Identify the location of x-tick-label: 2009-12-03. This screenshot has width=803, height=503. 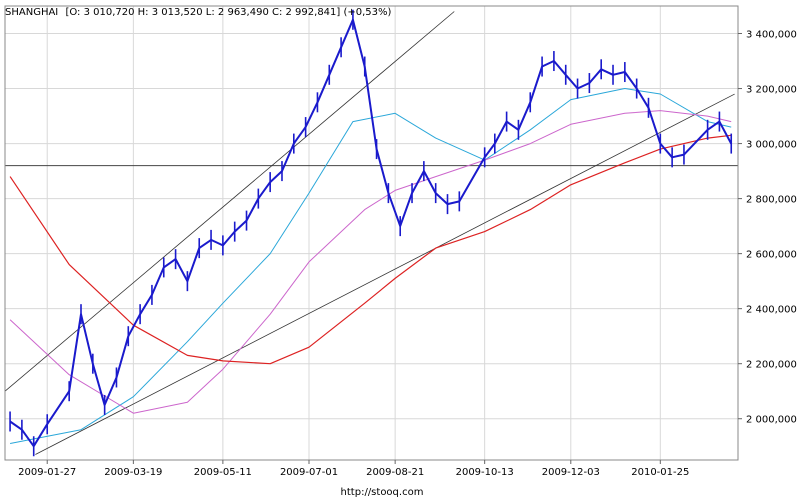
(571, 472).